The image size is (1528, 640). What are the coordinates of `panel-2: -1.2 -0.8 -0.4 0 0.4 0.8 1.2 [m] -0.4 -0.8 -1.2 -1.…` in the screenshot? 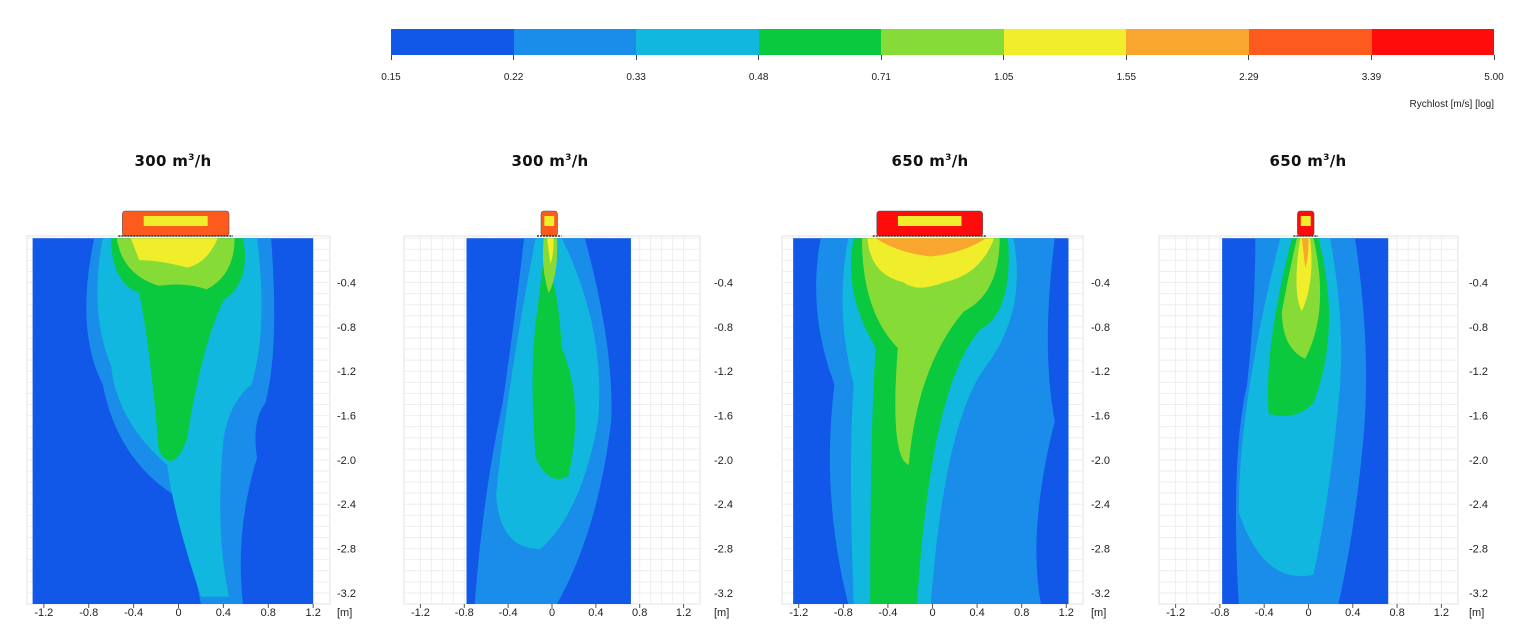 It's located at (568, 414).